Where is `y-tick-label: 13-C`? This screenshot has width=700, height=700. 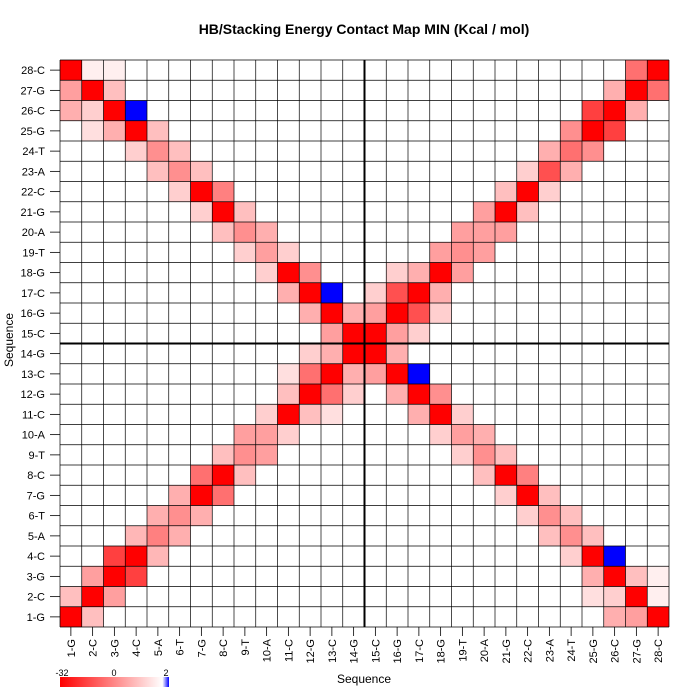 y-tick-label: 13-C is located at coordinates (33, 375).